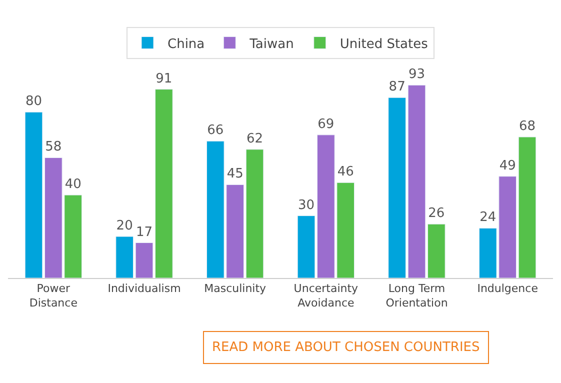  What do you see at coordinates (488, 218) in the screenshot?
I see `data-label: 24` at bounding box center [488, 218].